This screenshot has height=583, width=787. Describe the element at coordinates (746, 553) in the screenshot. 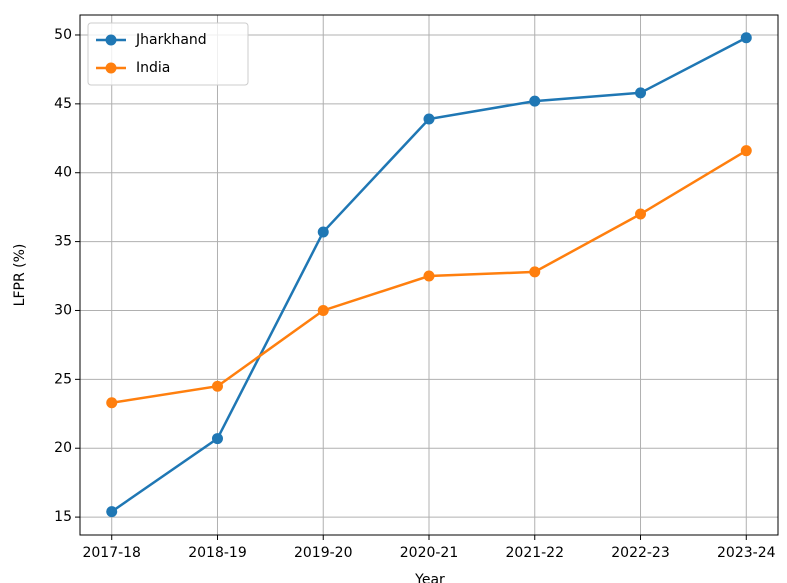

I see `x-tick-label: 2023-24` at that location.